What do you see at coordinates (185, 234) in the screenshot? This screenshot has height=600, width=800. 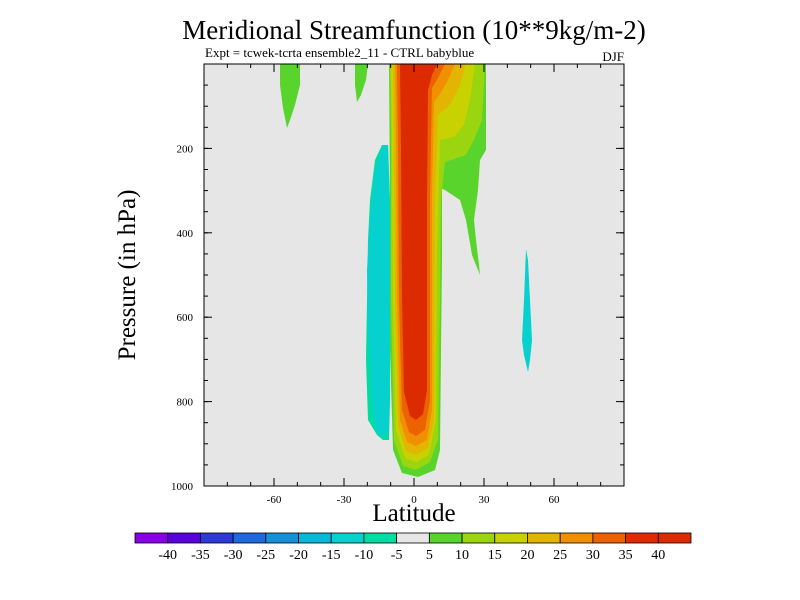 I see `y-tick-label: 400` at bounding box center [185, 234].